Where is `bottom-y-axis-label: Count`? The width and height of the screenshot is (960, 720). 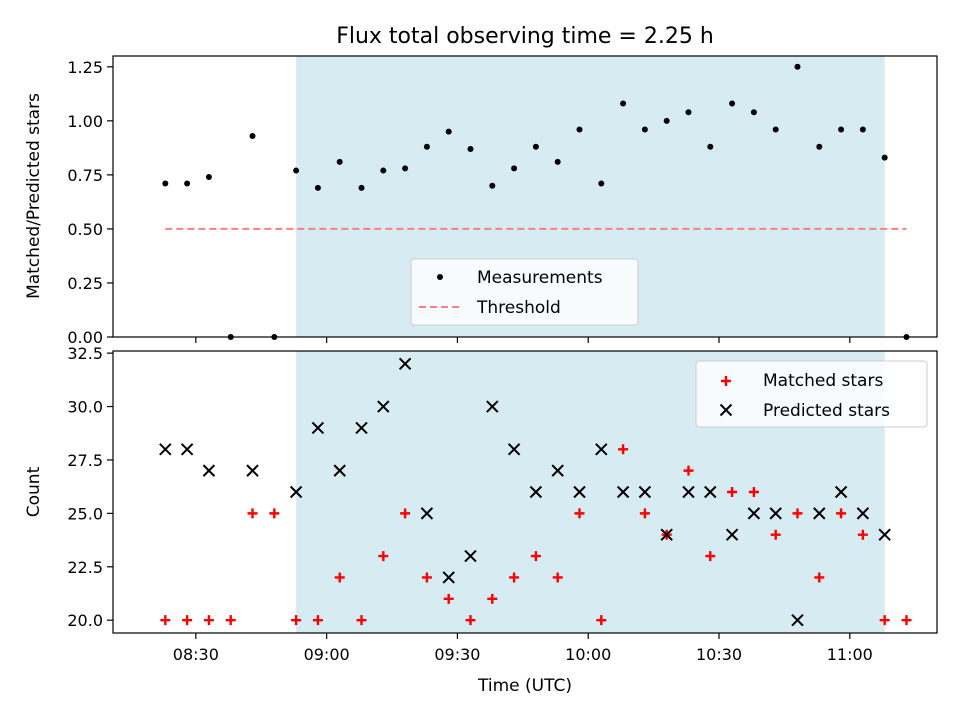
bottom-y-axis-label: Count is located at coordinates (34, 491).